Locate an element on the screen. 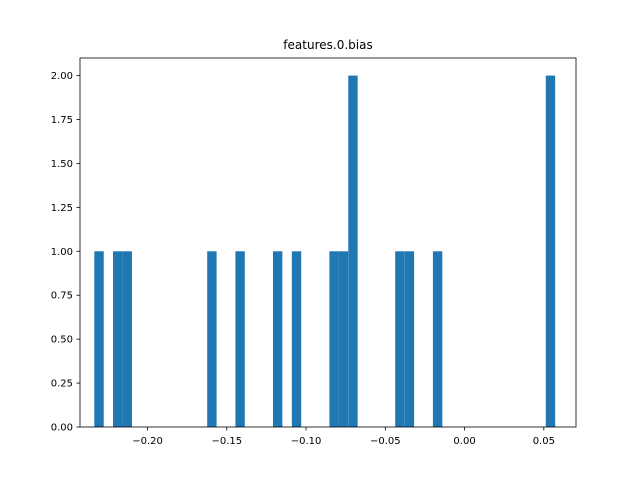 This screenshot has width=640, height=480. y-tick-label: 1.50 is located at coordinates (62, 164).